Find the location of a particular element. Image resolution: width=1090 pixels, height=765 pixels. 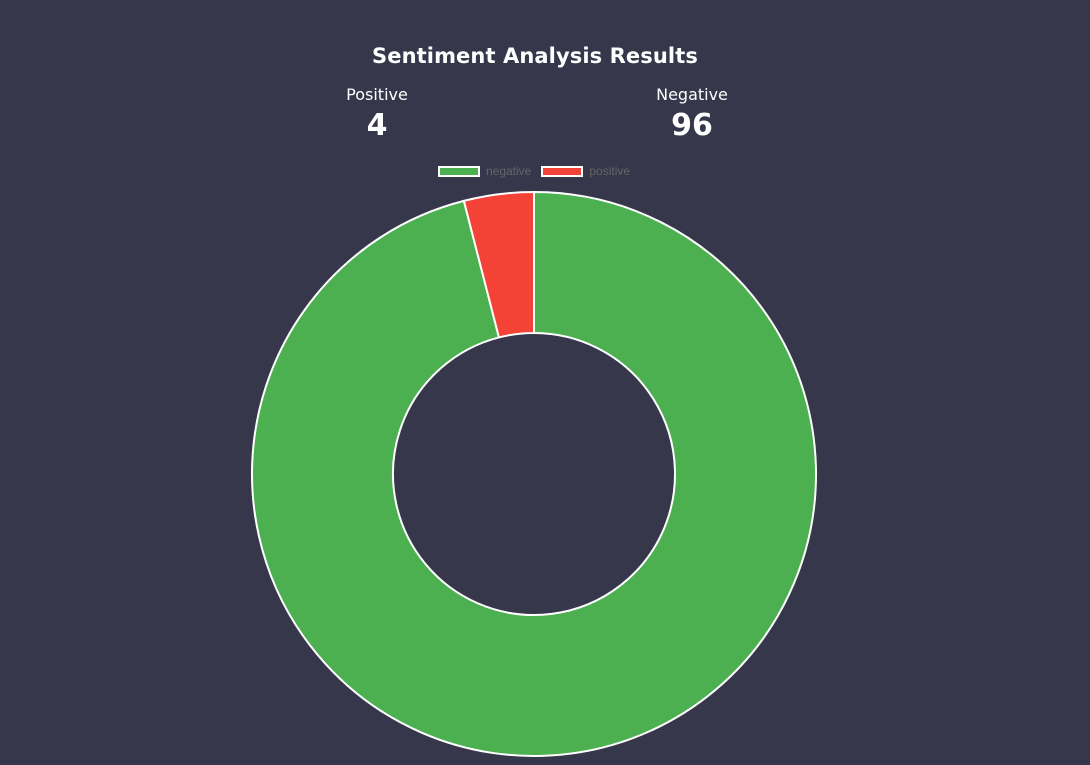

negative-stat: Negative 96 is located at coordinates (692, 115).